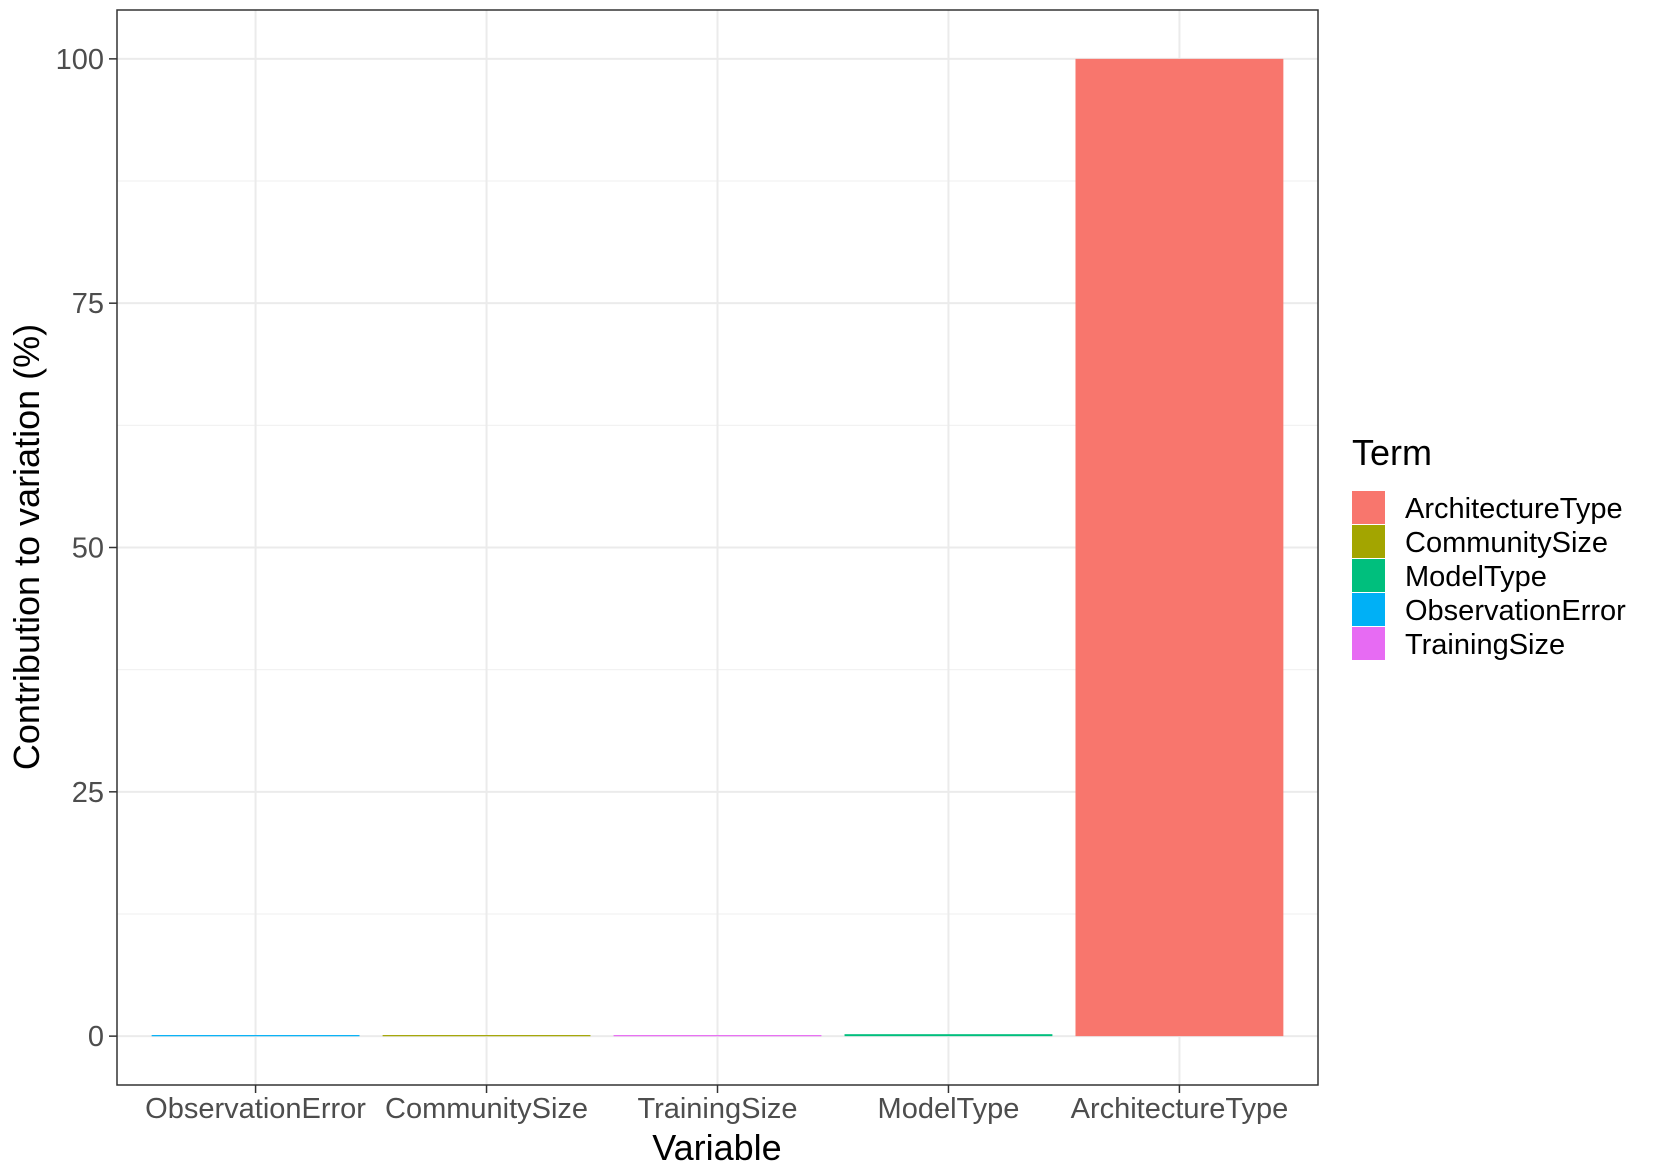 The height and width of the screenshot is (1175, 1661). What do you see at coordinates (96, 1037) in the screenshot?
I see `y-tick-label: 0` at bounding box center [96, 1037].